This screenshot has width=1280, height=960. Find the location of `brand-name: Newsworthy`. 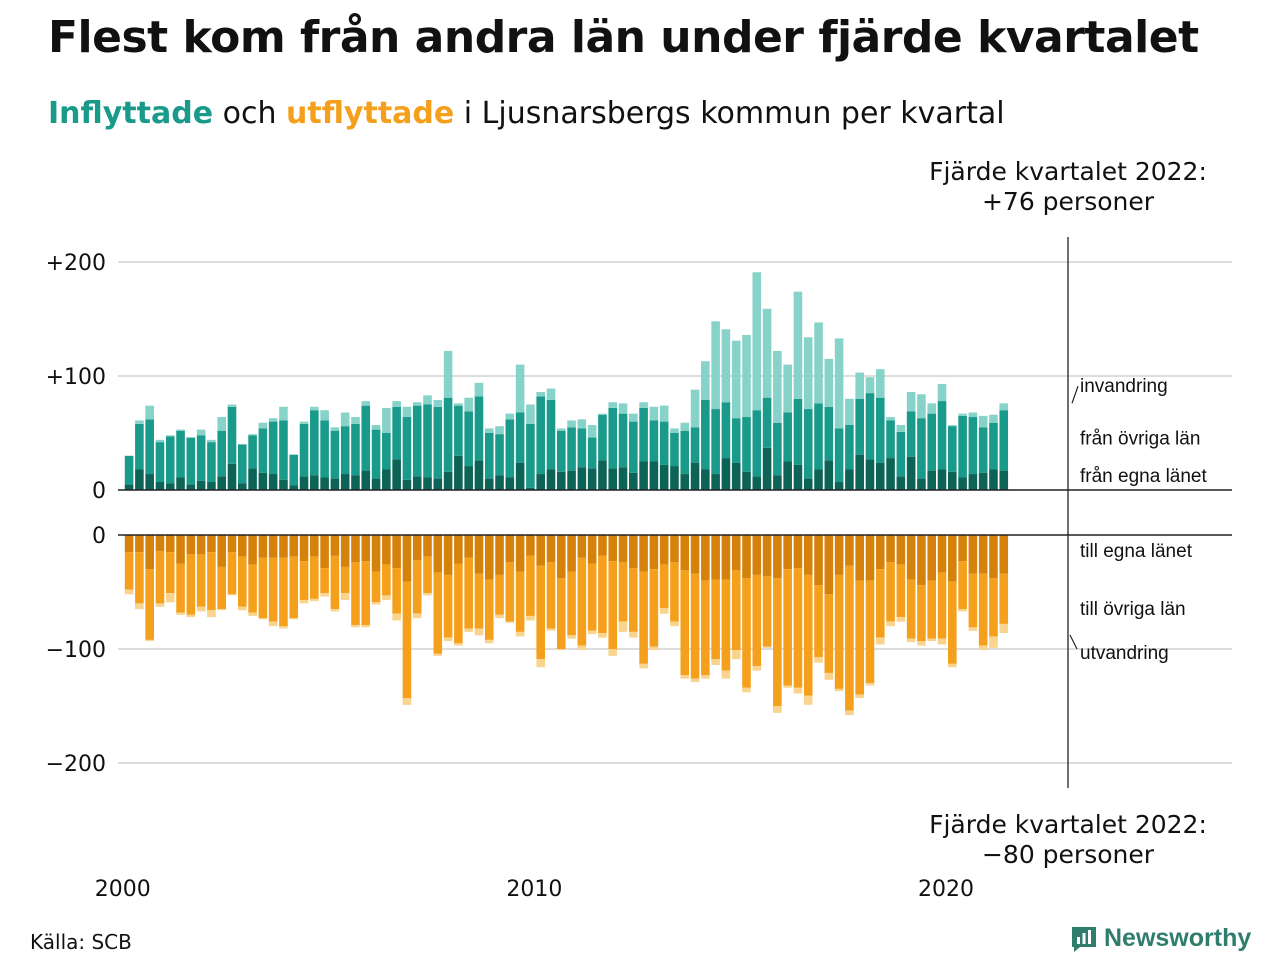

brand-name: Newsworthy is located at coordinates (1178, 938).